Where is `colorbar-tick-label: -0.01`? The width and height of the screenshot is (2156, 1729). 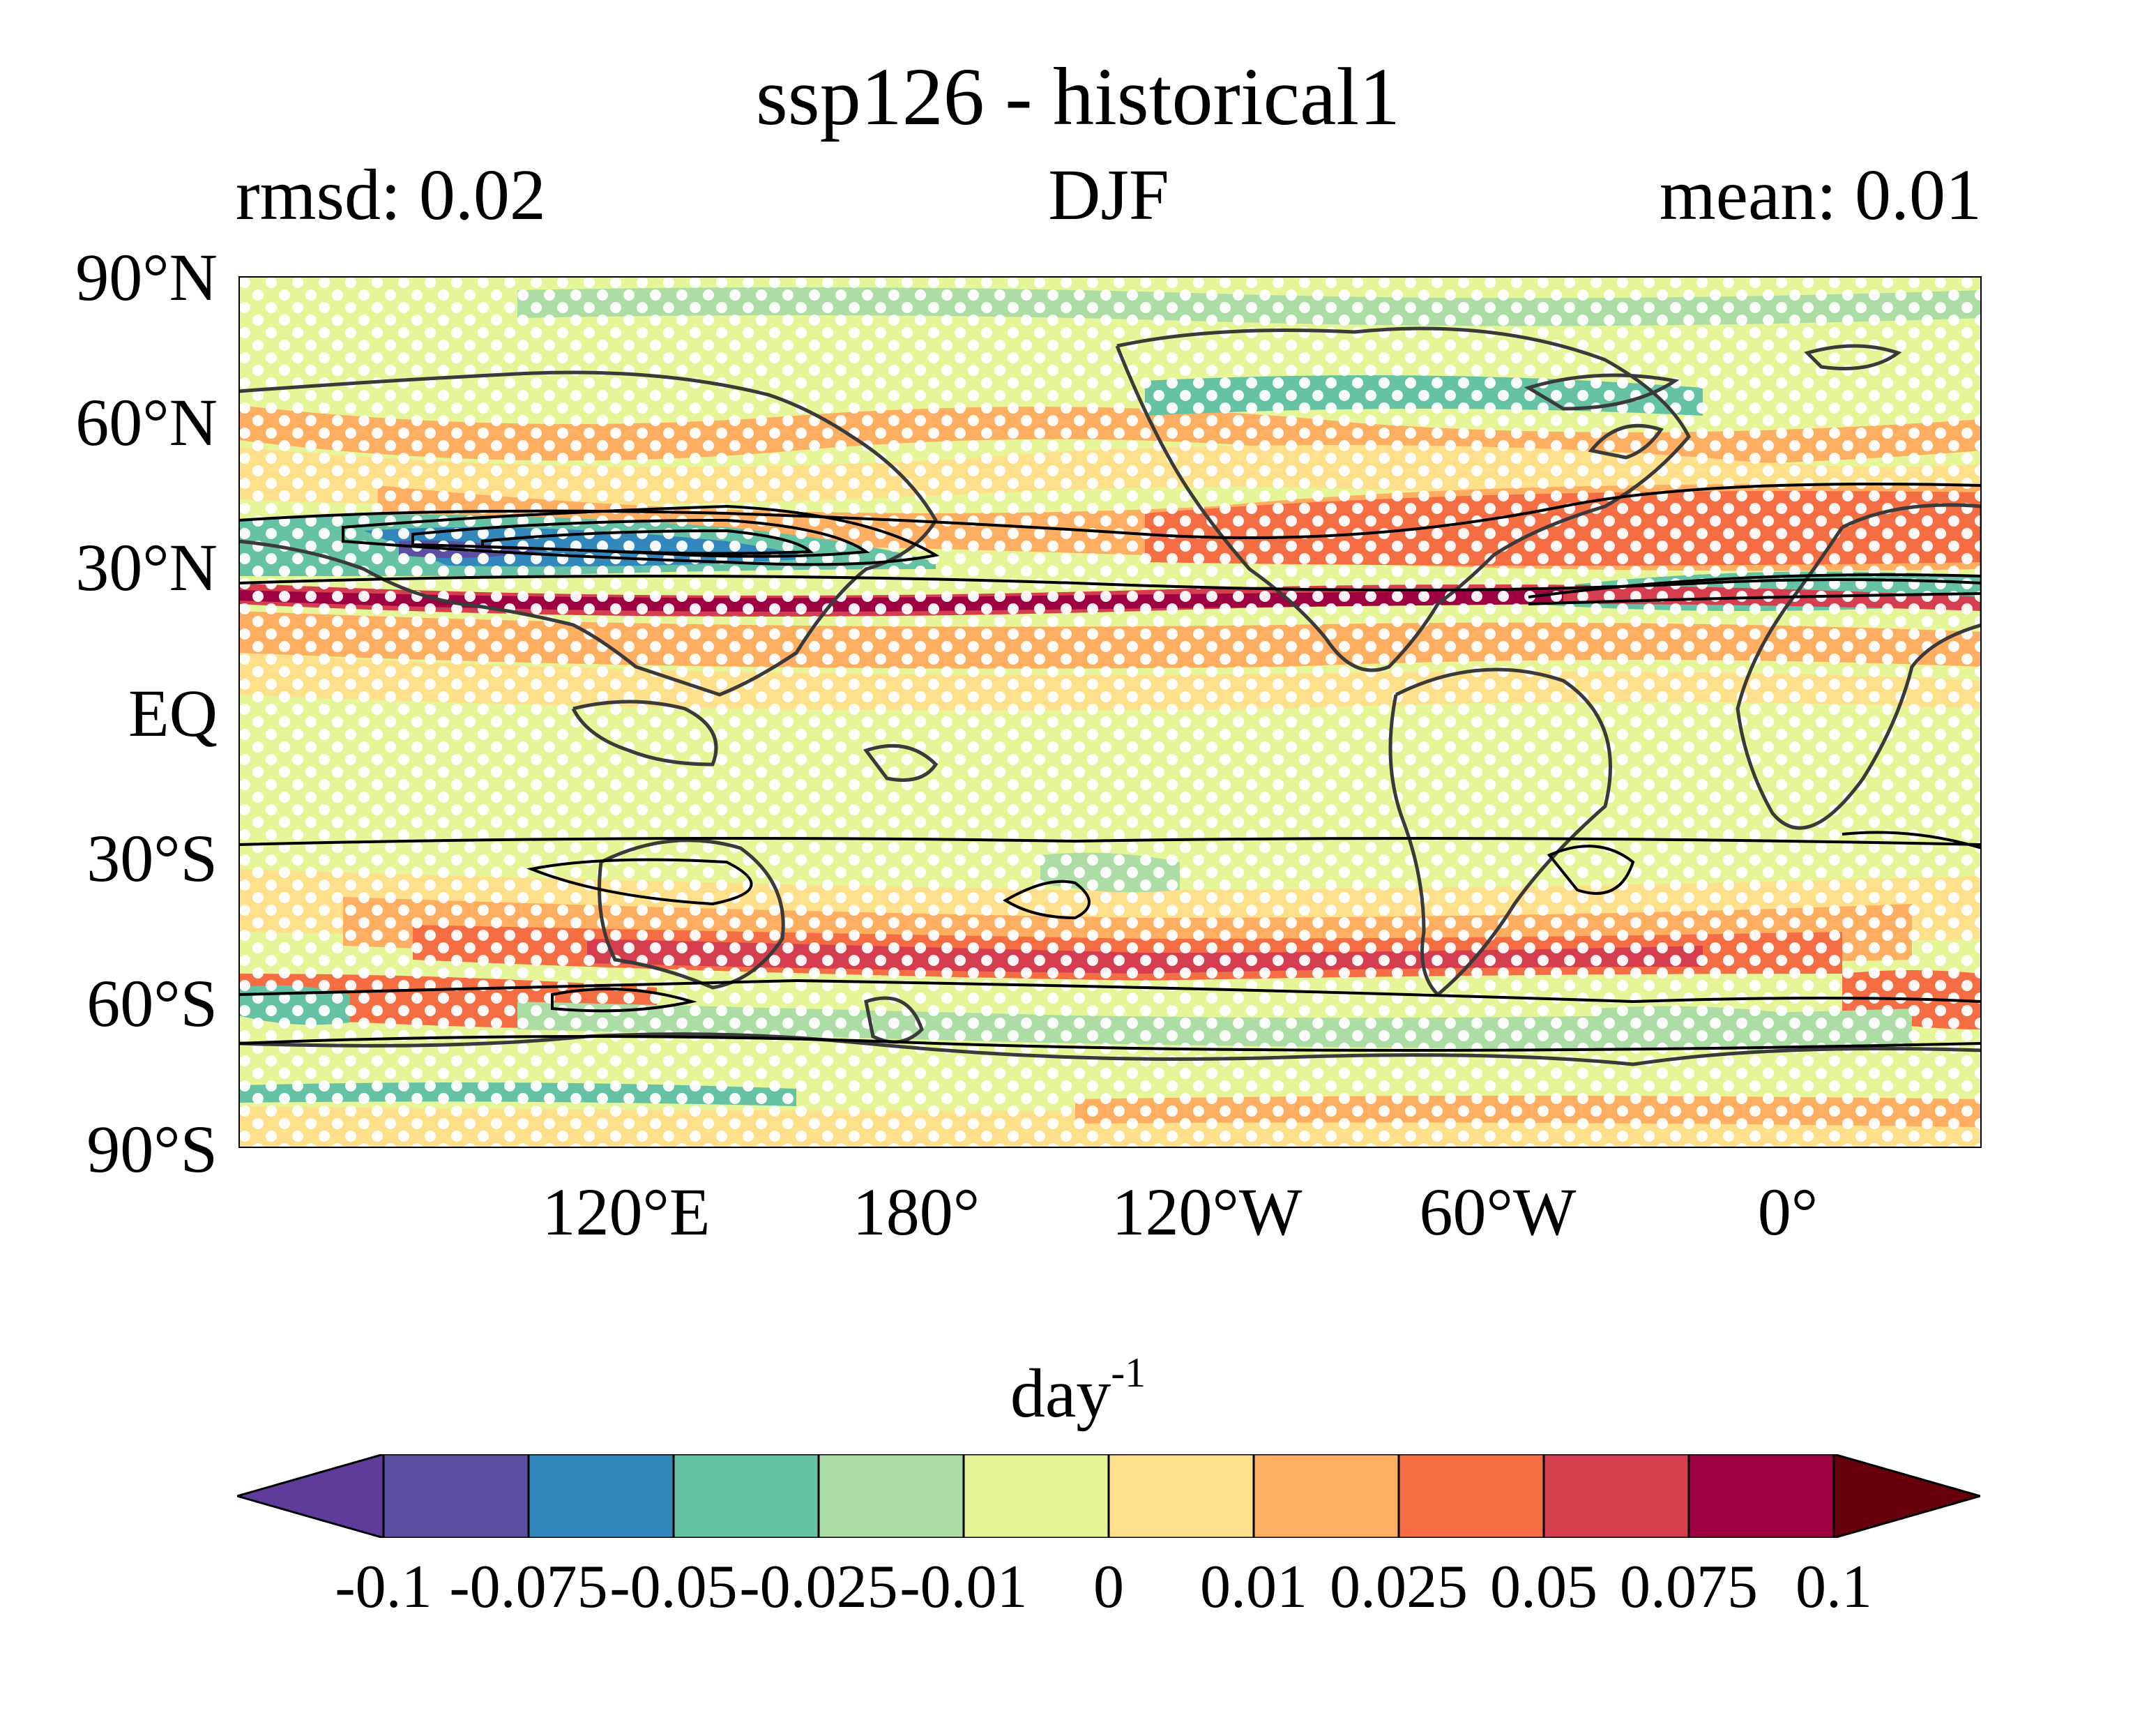
colorbar-tick-label: -0.01 is located at coordinates (963, 1587).